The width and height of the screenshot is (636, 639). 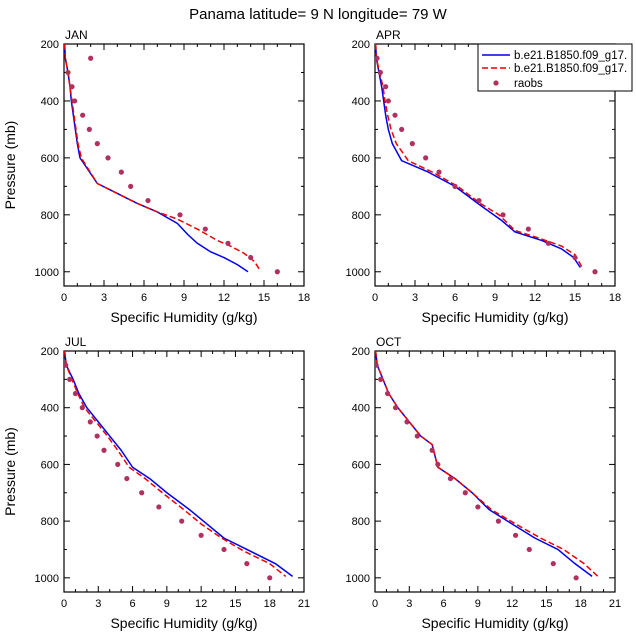 What do you see at coordinates (496, 83) in the screenshot?
I see `legend-swatch-raobs` at bounding box center [496, 83].